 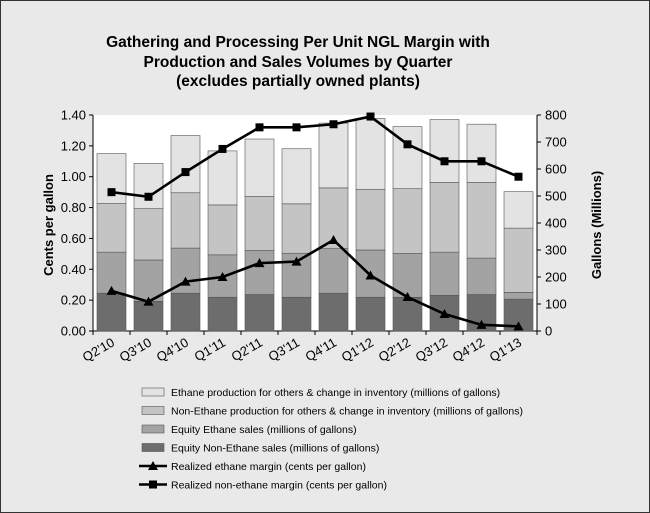 I want to click on y-left-tick-label: 0.20, so click(x=73, y=300).